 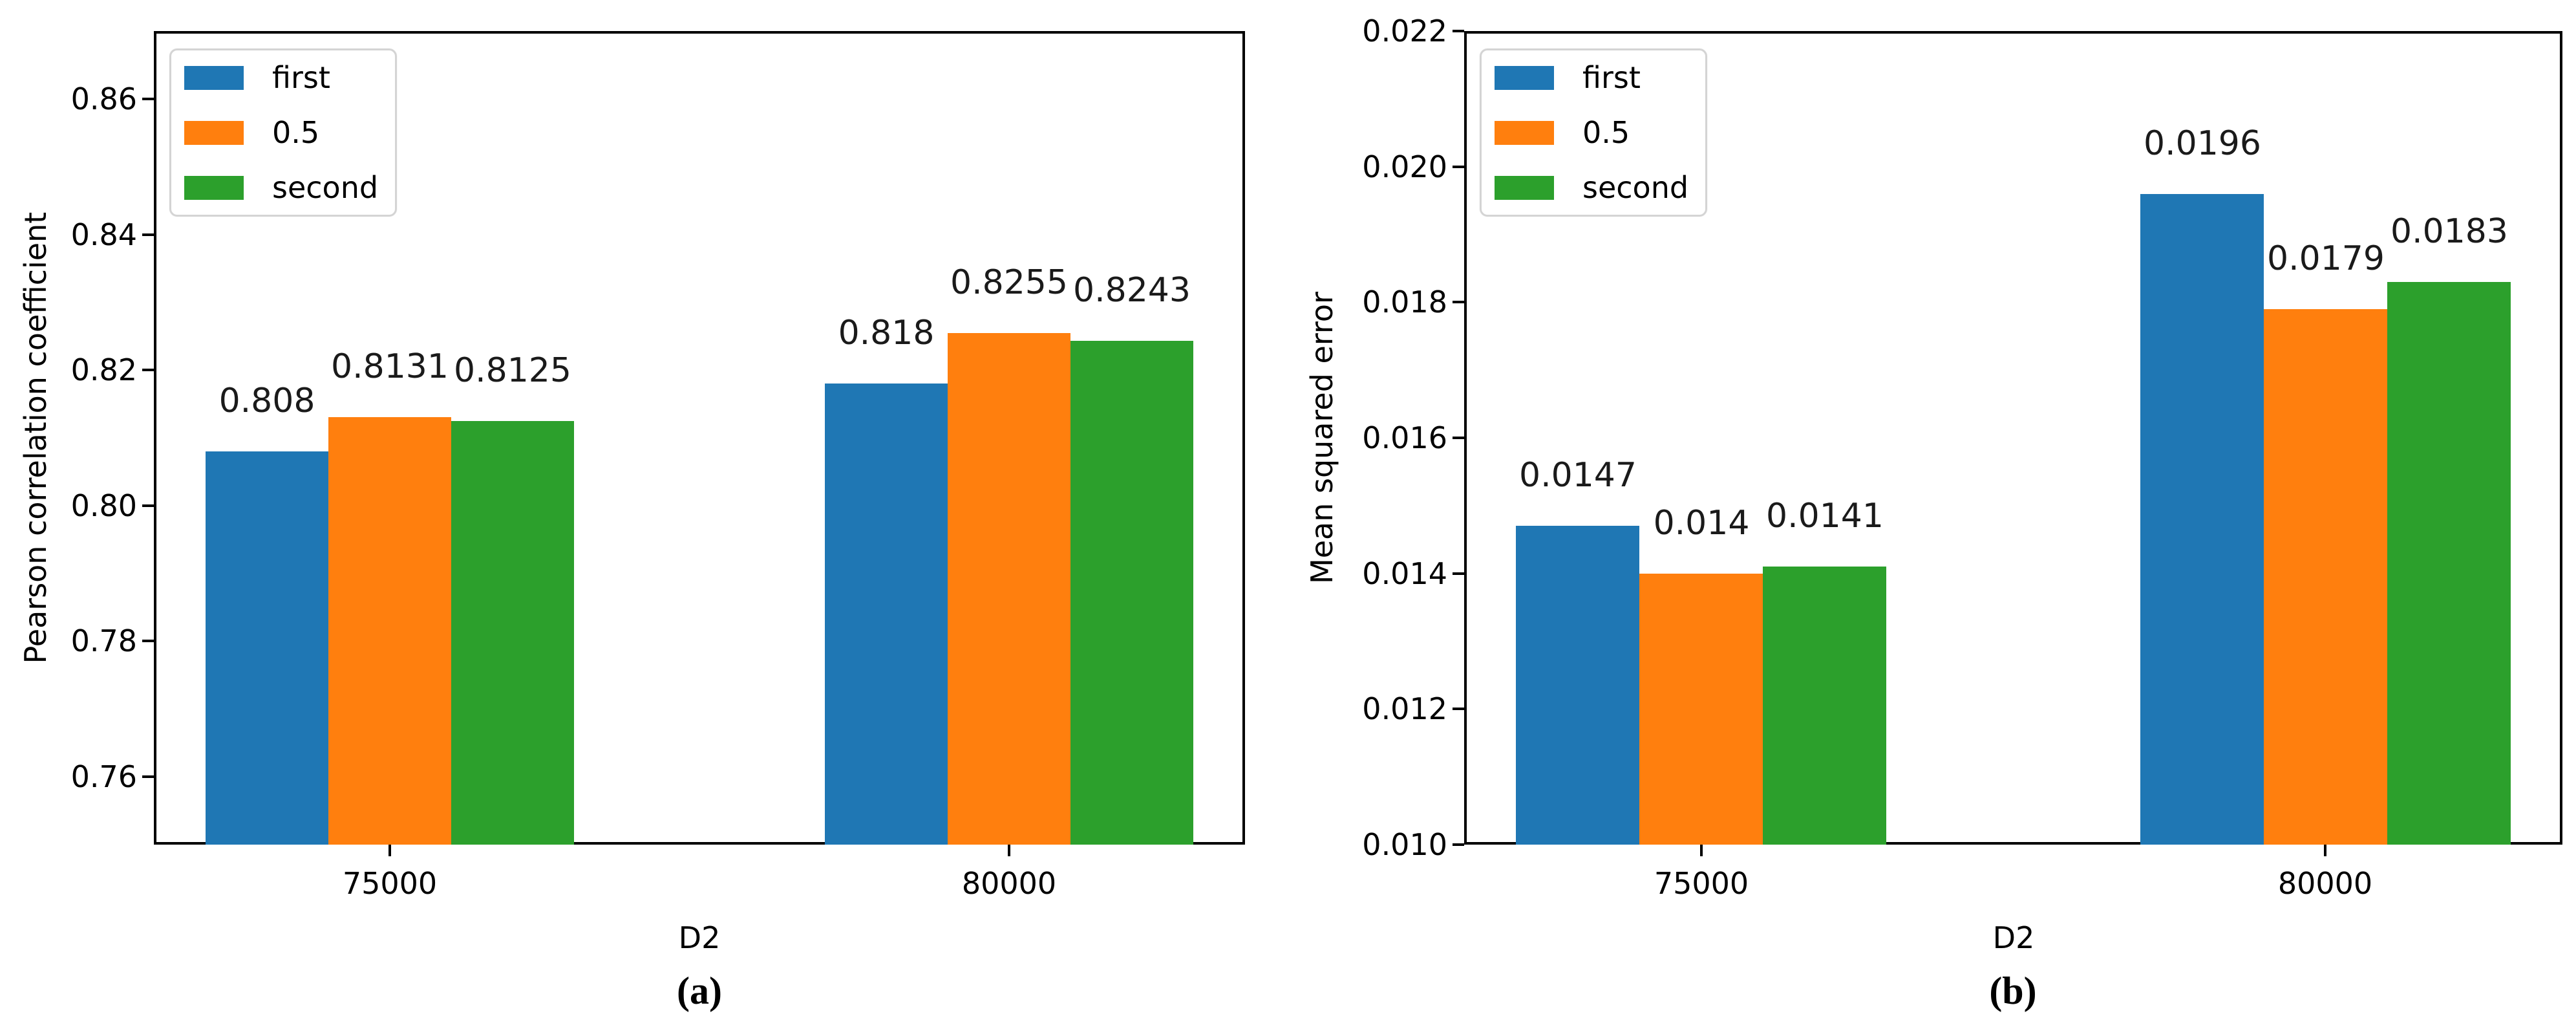 I want to click on y-tick-label: 0.020, so click(x=1404, y=166).